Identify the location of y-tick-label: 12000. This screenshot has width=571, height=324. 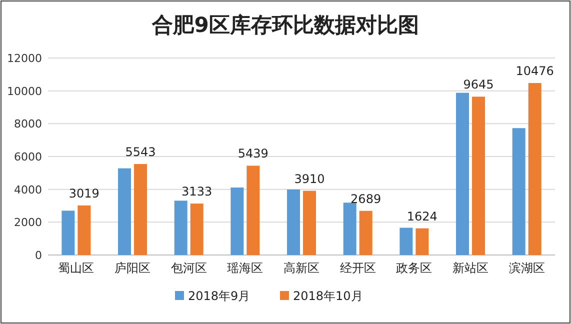
(24, 58).